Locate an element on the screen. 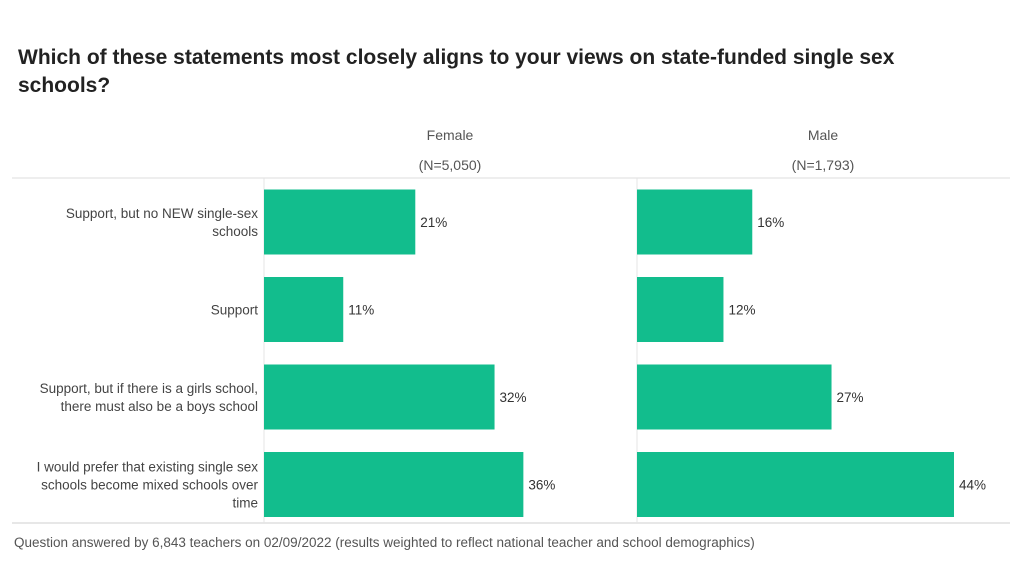 This screenshot has height=569, width=1024. data-label-1-4: 36% is located at coordinates (541, 485).